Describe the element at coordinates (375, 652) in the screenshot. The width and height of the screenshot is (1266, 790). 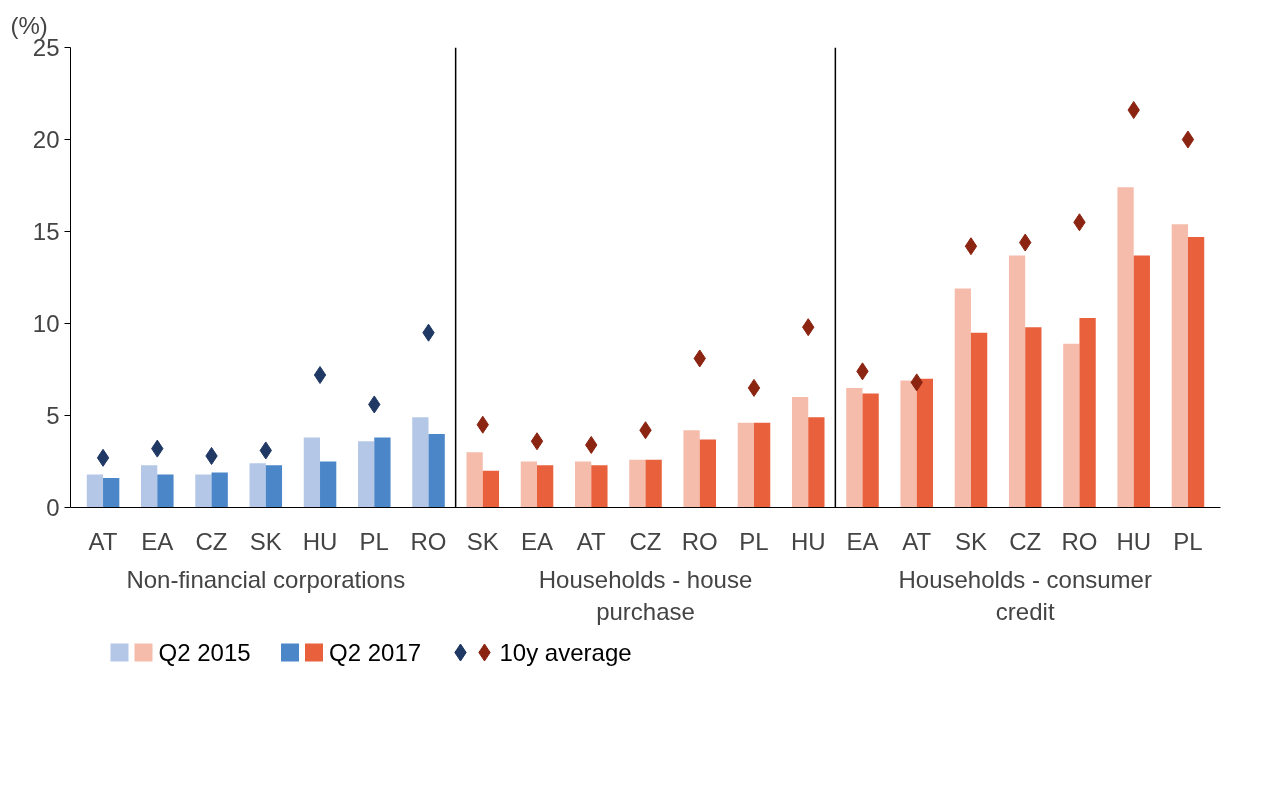
I see `legend-label: Q2 2017` at that location.